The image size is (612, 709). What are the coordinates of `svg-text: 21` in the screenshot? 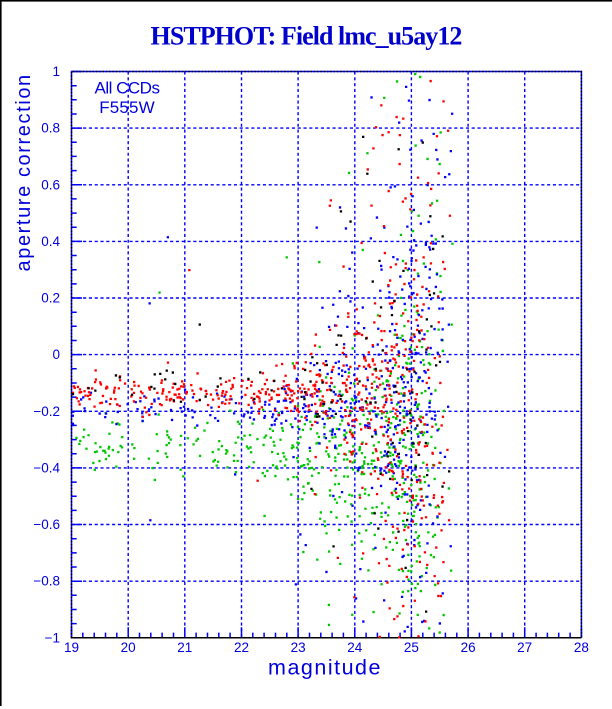 It's located at (184, 647).